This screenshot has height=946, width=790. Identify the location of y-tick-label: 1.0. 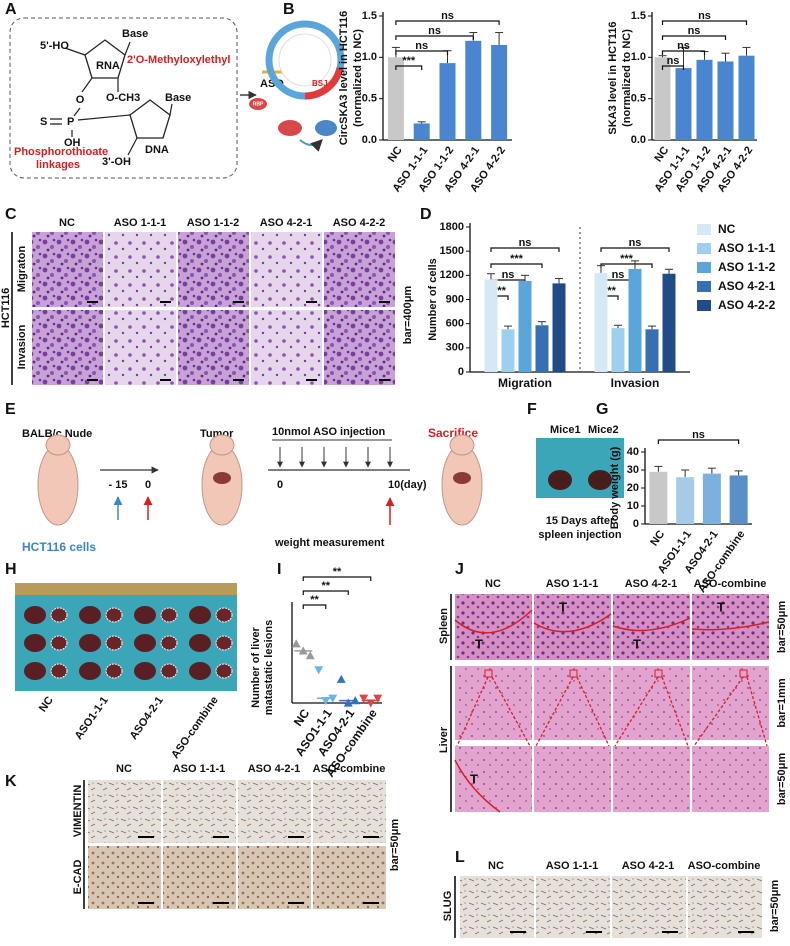
(369, 57).